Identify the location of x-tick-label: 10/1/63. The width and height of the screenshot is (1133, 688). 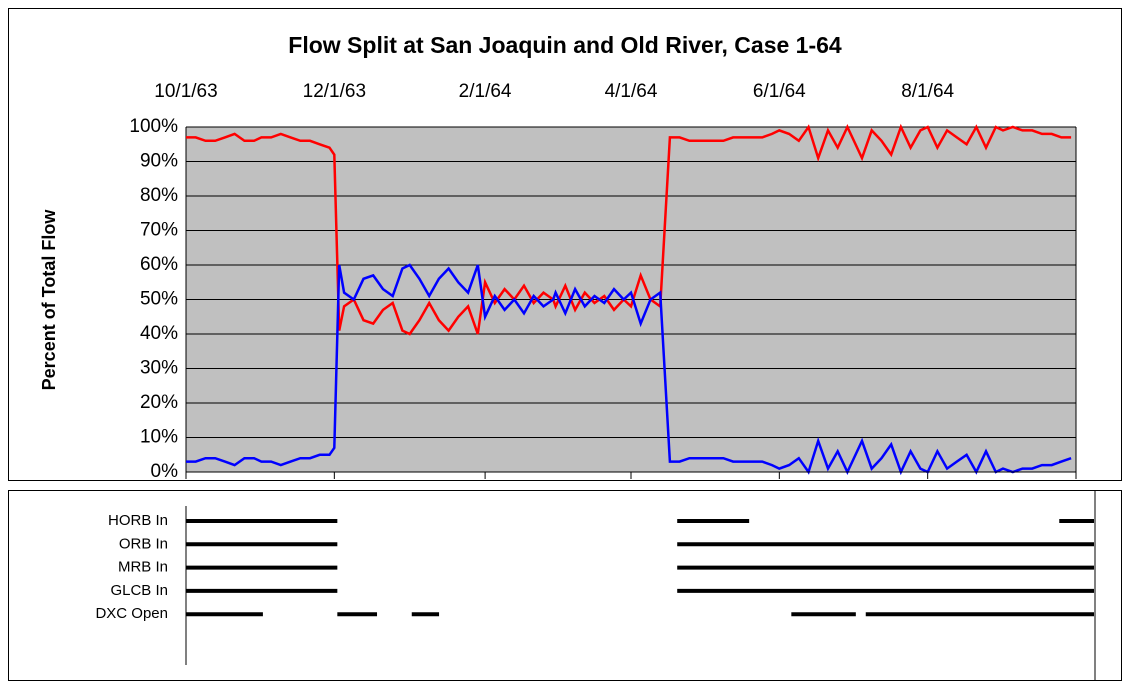
(185, 91).